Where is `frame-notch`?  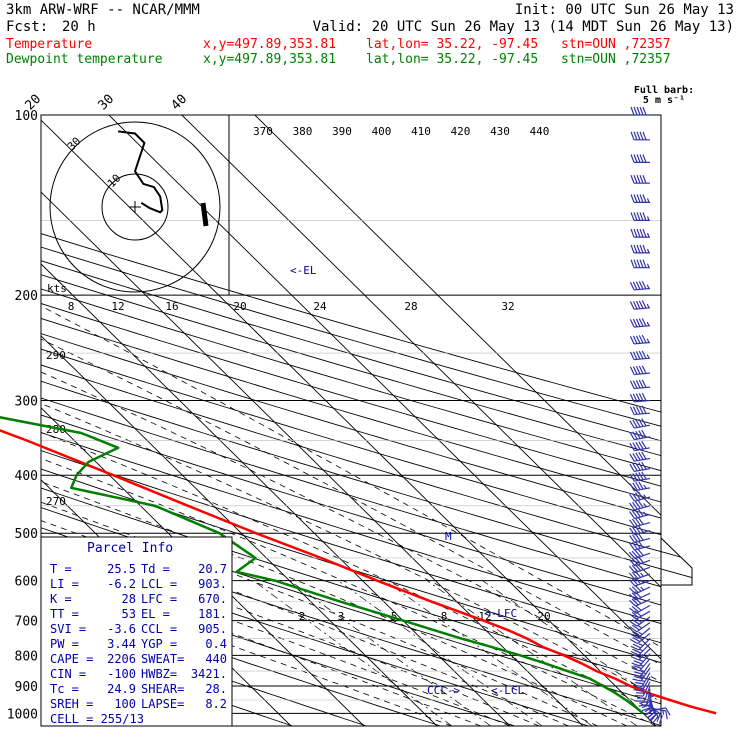
frame-notch is located at coordinates (676, 561).